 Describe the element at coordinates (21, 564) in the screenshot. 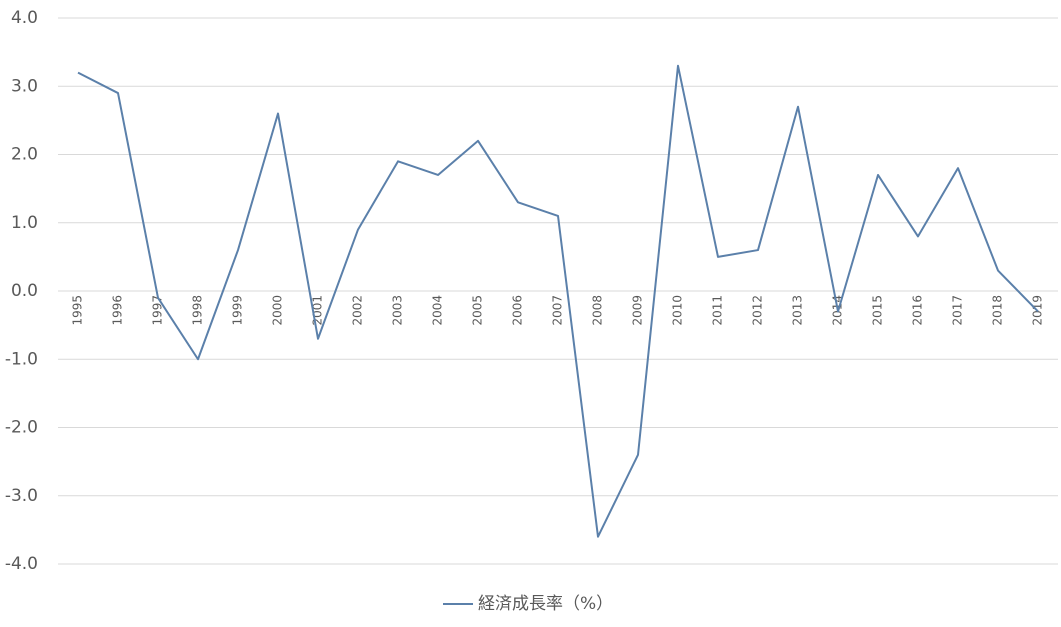

I see `y-tick-label: -4.0` at that location.